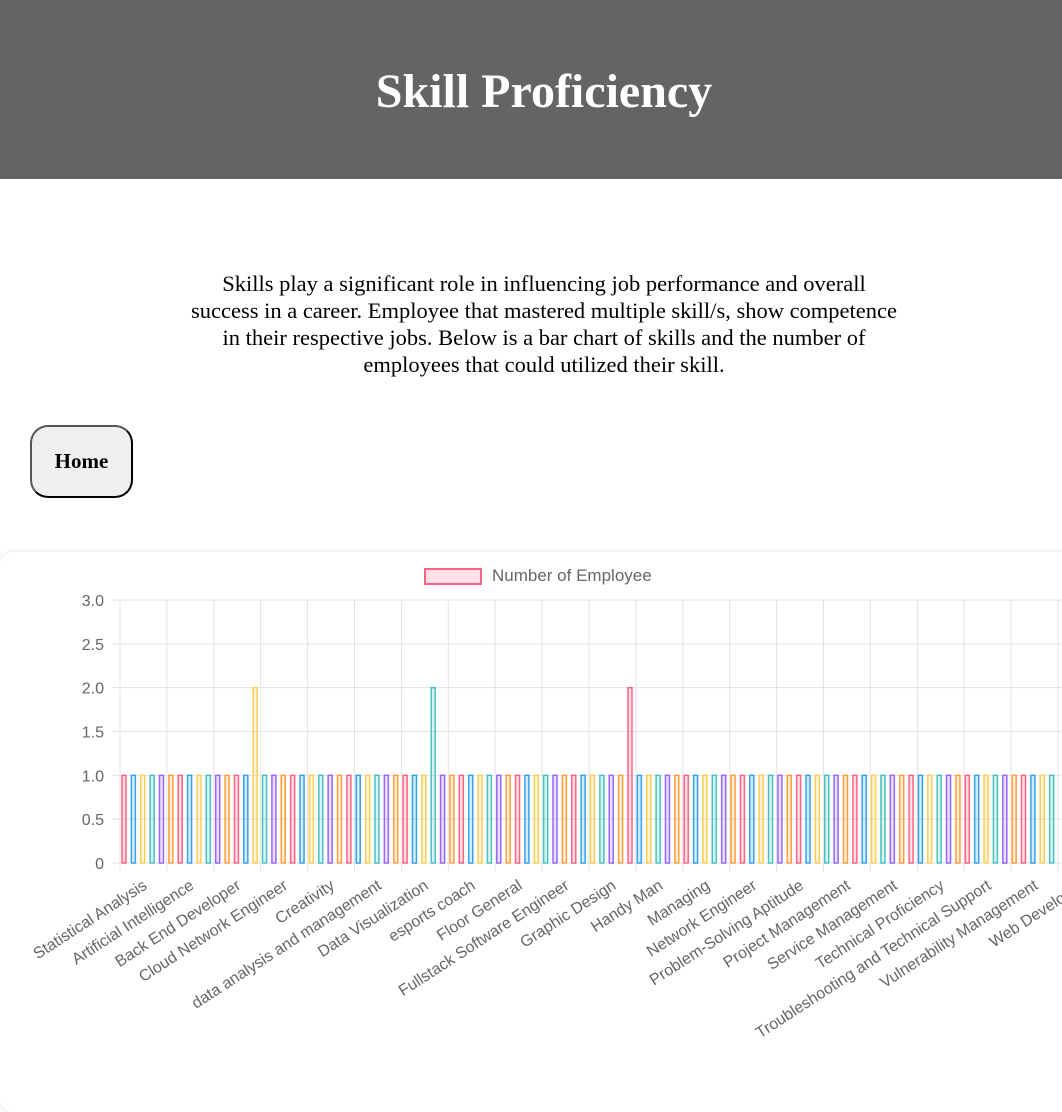  What do you see at coordinates (93, 689) in the screenshot?
I see `y-tick-label: 2.0` at bounding box center [93, 689].